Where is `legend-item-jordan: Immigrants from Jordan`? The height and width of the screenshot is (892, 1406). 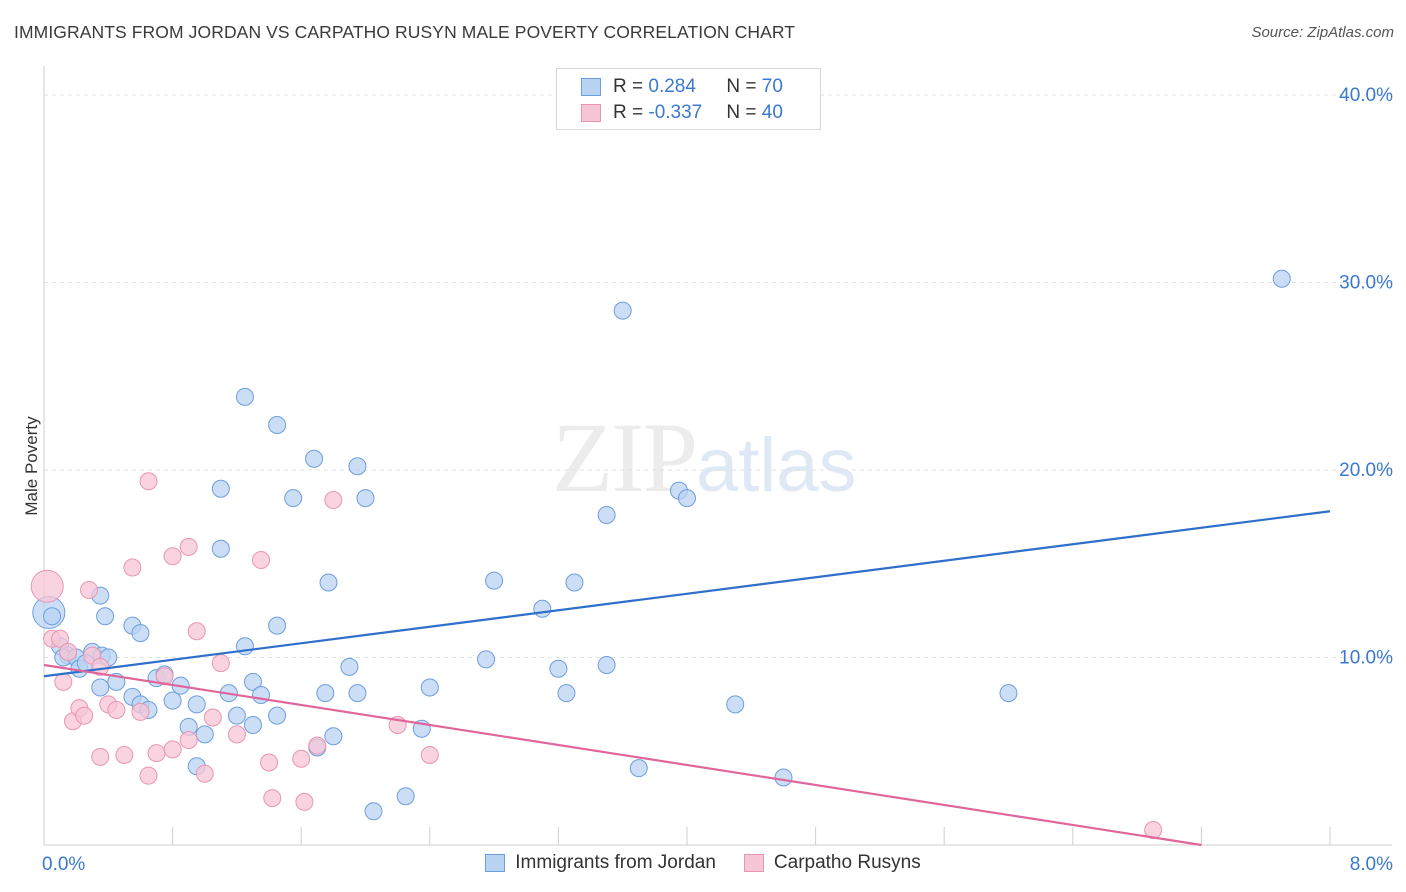
legend-item-jordan: Immigrants from Jordan is located at coordinates (600, 863).